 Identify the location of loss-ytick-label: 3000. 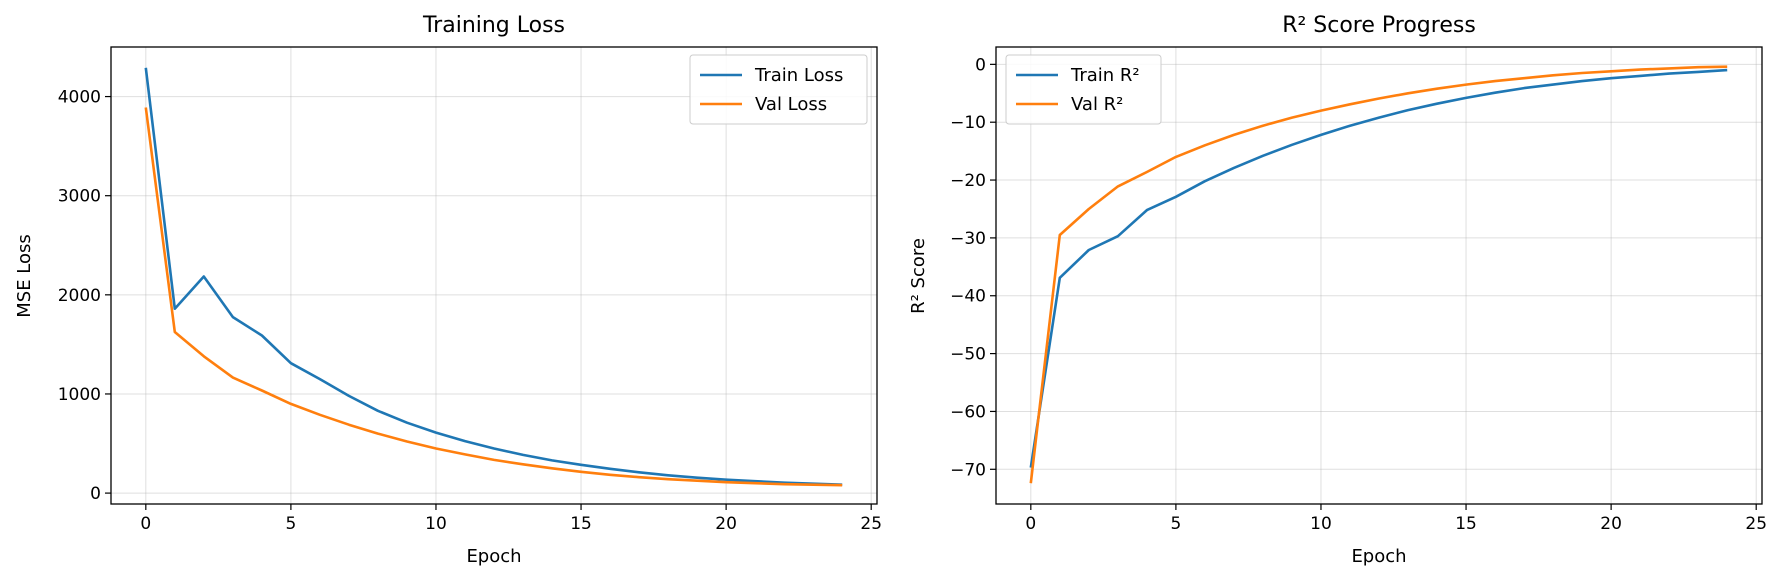
(79, 197).